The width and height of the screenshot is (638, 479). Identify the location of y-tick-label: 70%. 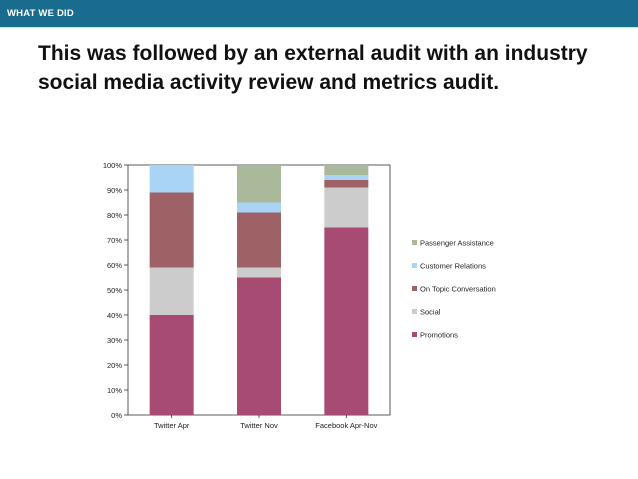
(114, 240).